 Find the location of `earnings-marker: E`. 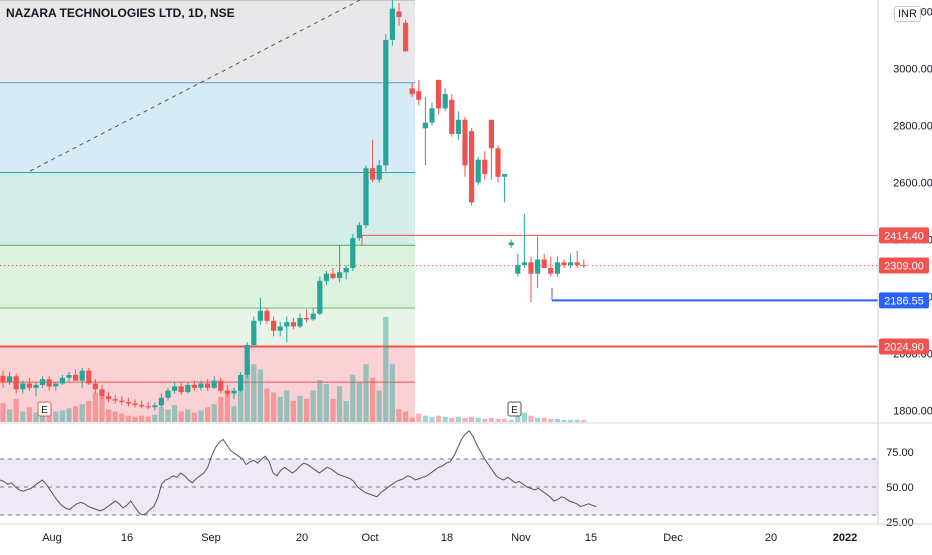

earnings-marker: E is located at coordinates (44, 409).